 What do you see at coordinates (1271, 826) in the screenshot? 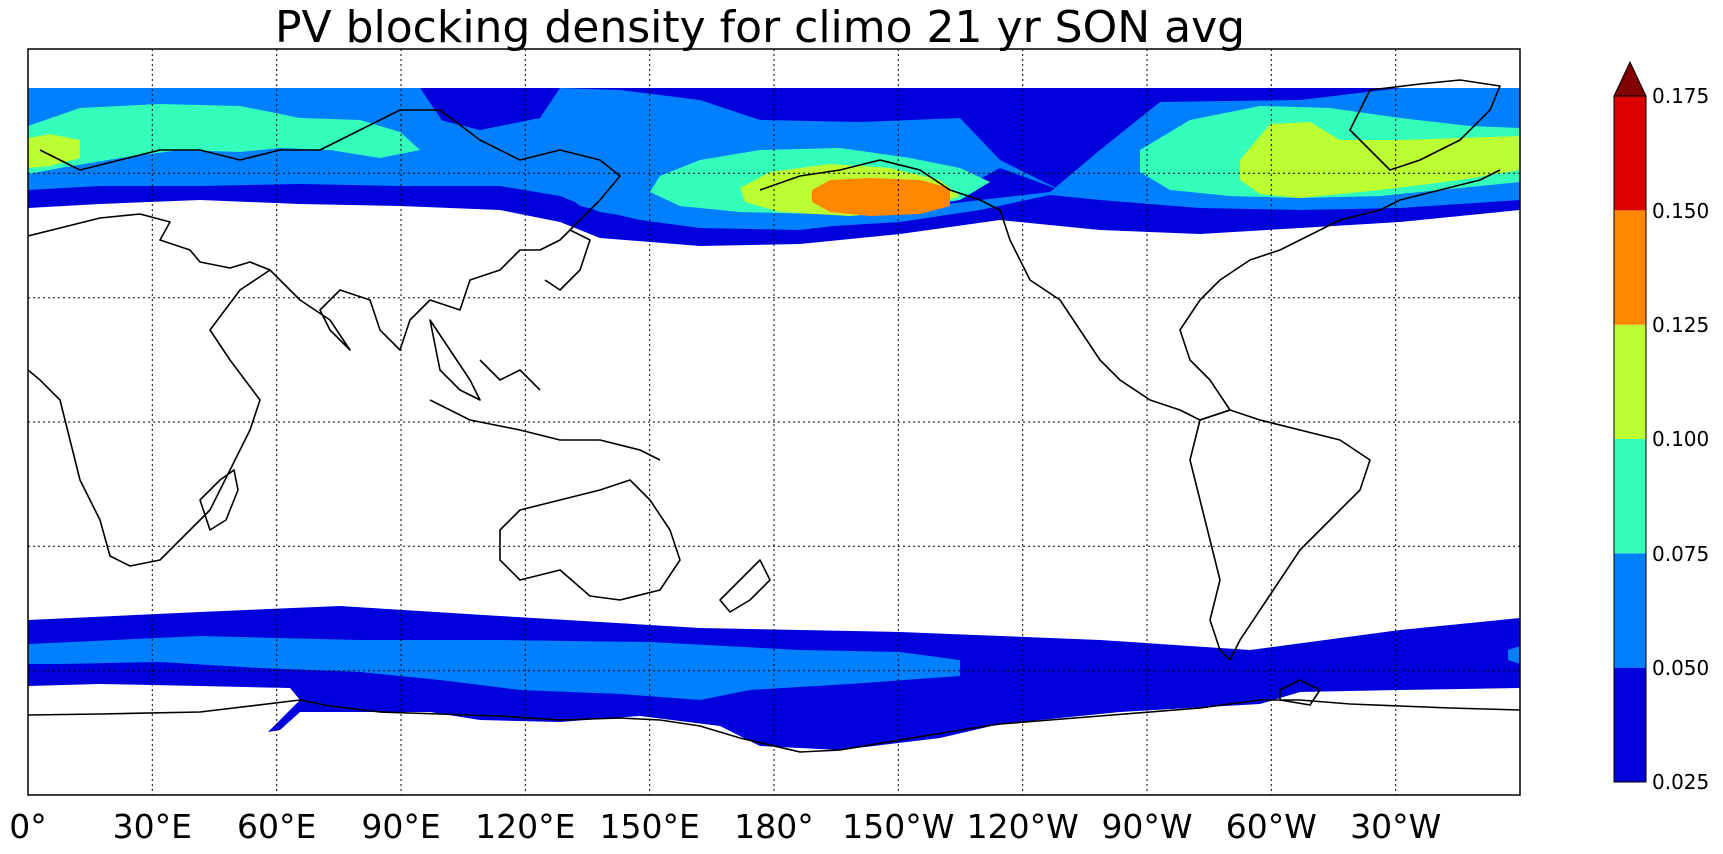
I see `lon-label: 60°W` at bounding box center [1271, 826].